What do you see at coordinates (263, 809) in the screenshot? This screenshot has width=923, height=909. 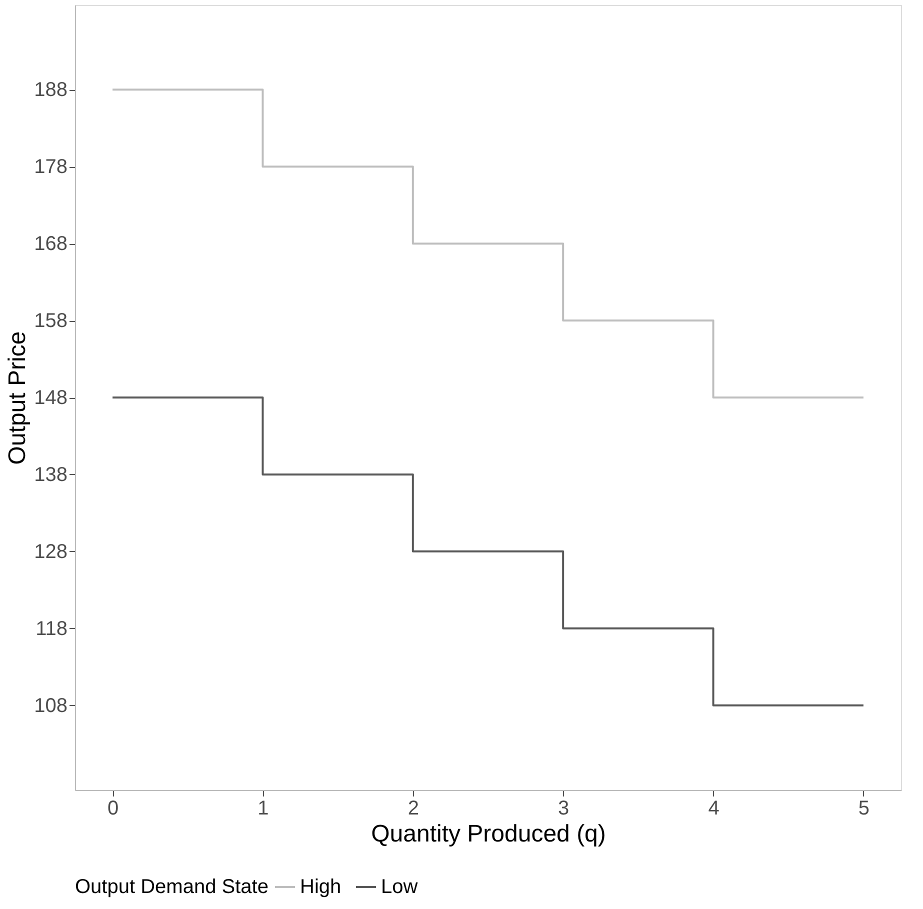 I see `x-tick-label: 1` at bounding box center [263, 809].